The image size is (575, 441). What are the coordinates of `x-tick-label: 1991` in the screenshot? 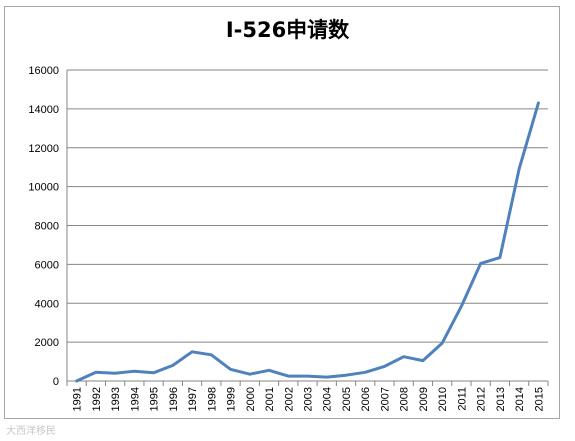 It's located at (78, 399).